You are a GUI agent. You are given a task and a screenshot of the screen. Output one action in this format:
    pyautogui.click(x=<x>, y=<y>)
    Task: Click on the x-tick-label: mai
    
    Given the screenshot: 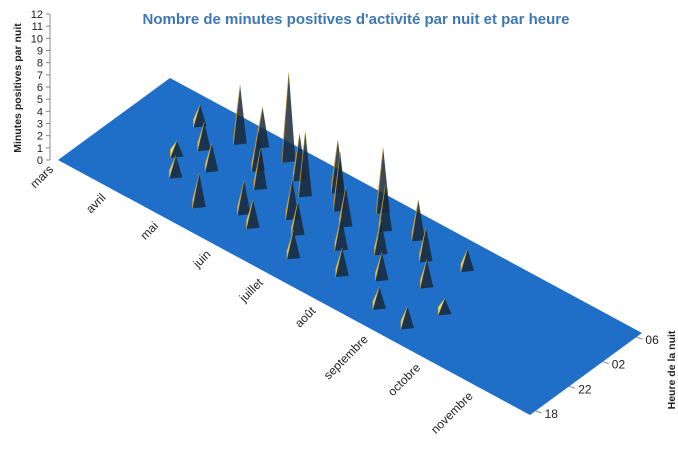 What is the action you would take?
    pyautogui.click(x=149, y=231)
    